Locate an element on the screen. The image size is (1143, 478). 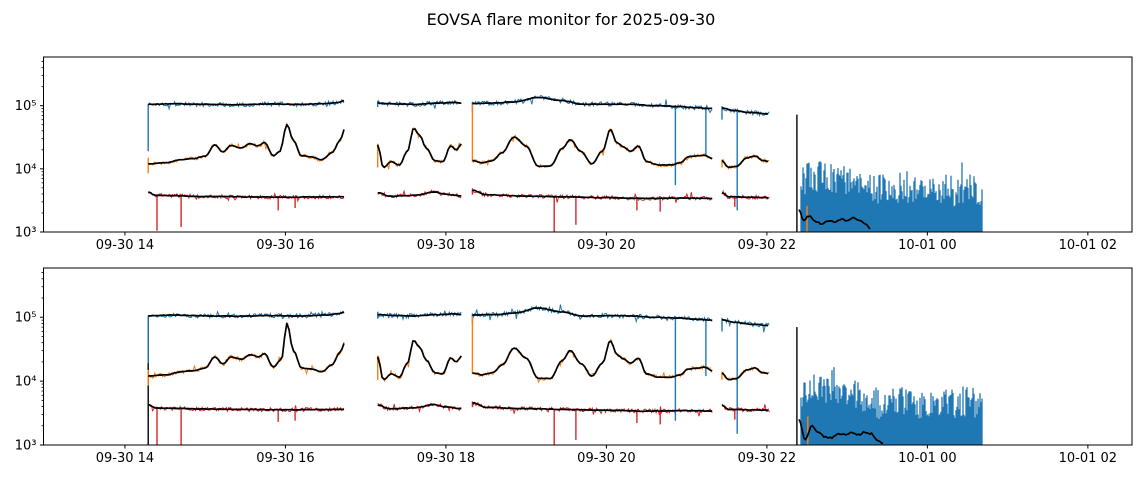
panel-2-y-tick-label-0: 10³ is located at coordinates (26, 446).